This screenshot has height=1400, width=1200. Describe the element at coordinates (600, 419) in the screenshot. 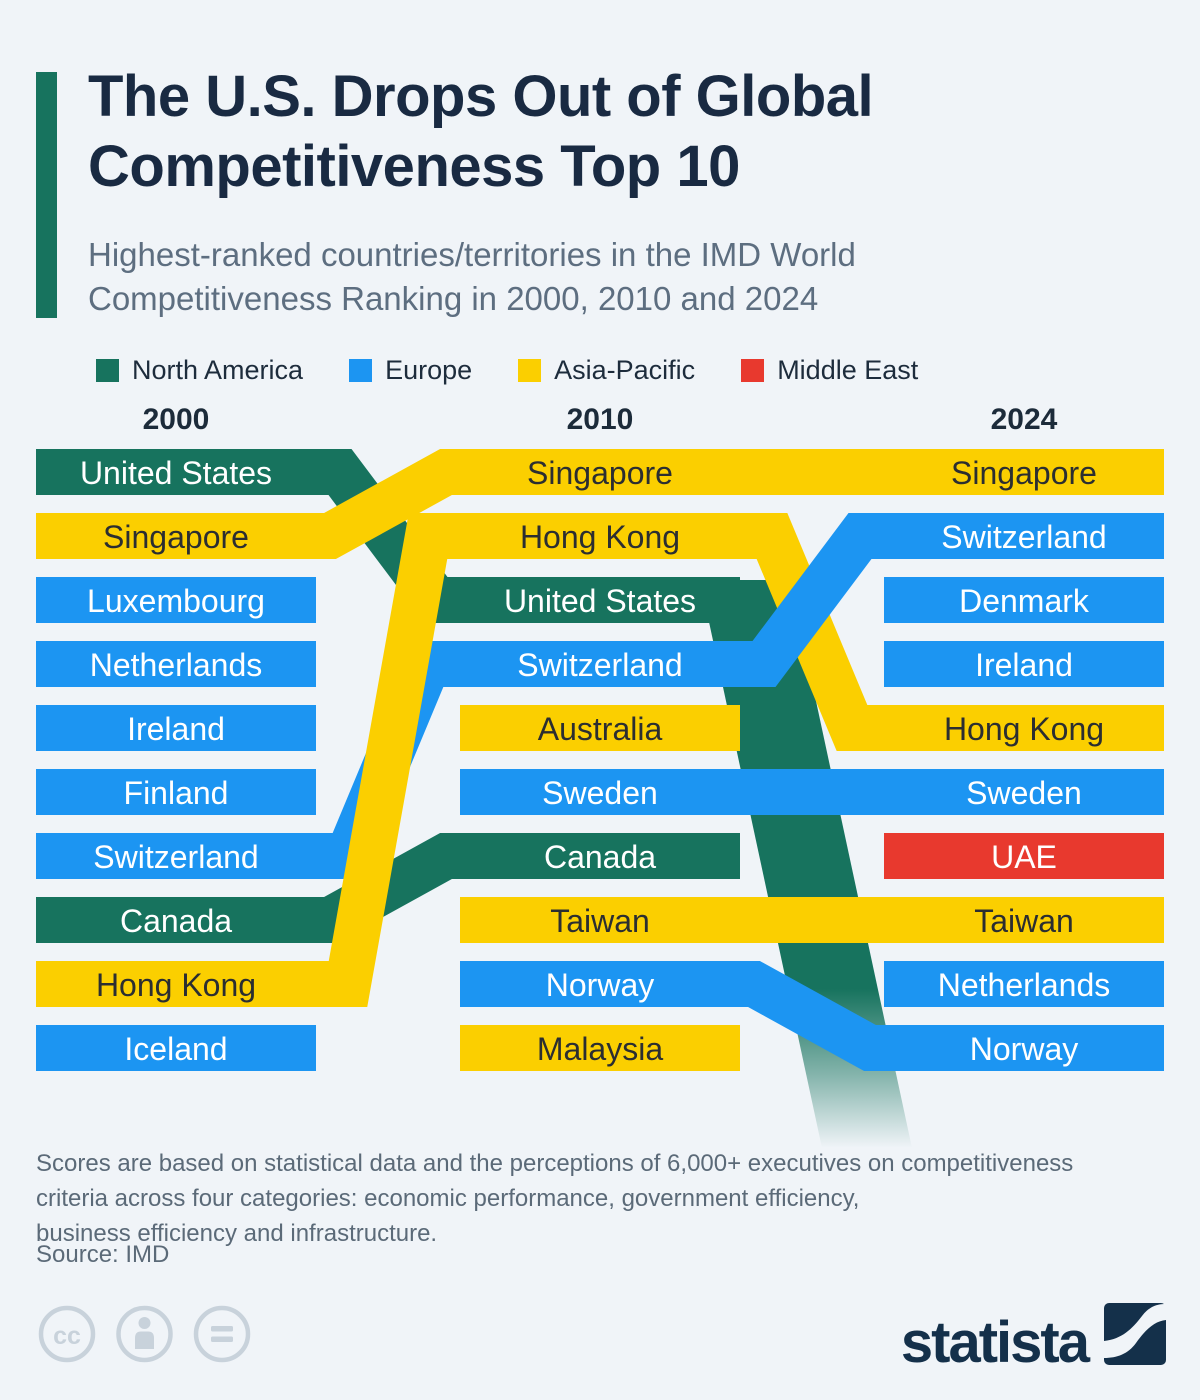

I see `column-header-2010: 2010` at that location.